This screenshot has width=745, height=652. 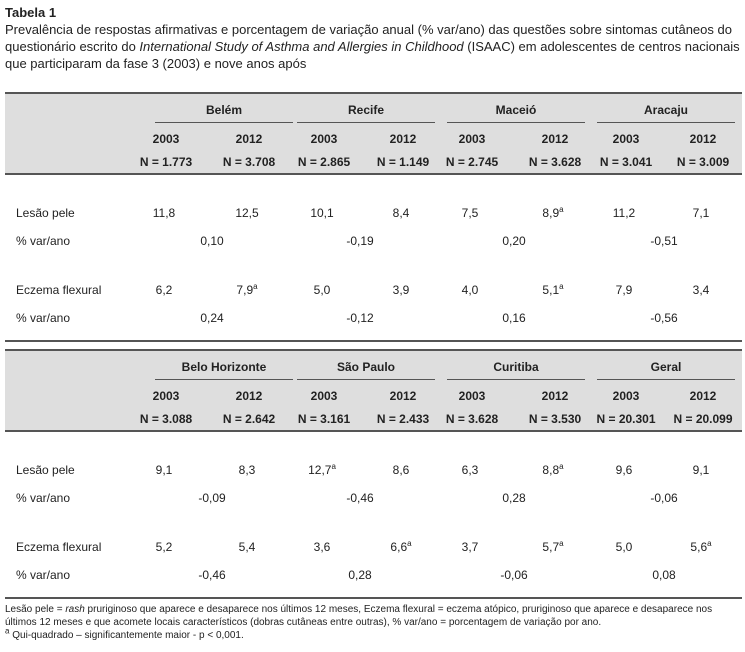 I want to click on sample-size: N = 2.745, so click(x=472, y=162).